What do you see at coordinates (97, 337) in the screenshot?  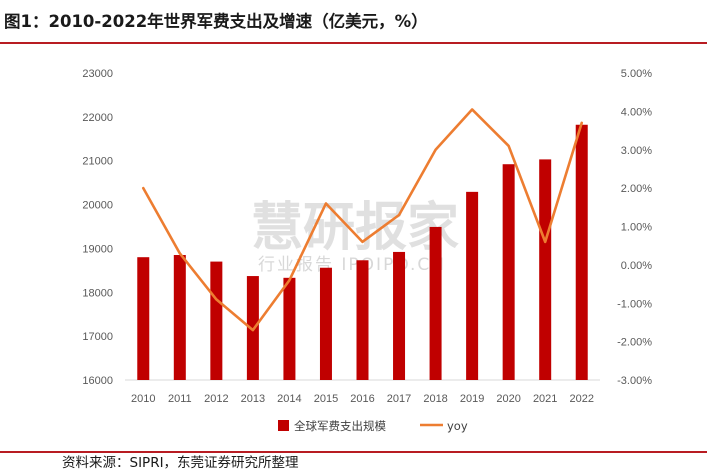 I see `left-tick-label: 17000` at bounding box center [97, 337].